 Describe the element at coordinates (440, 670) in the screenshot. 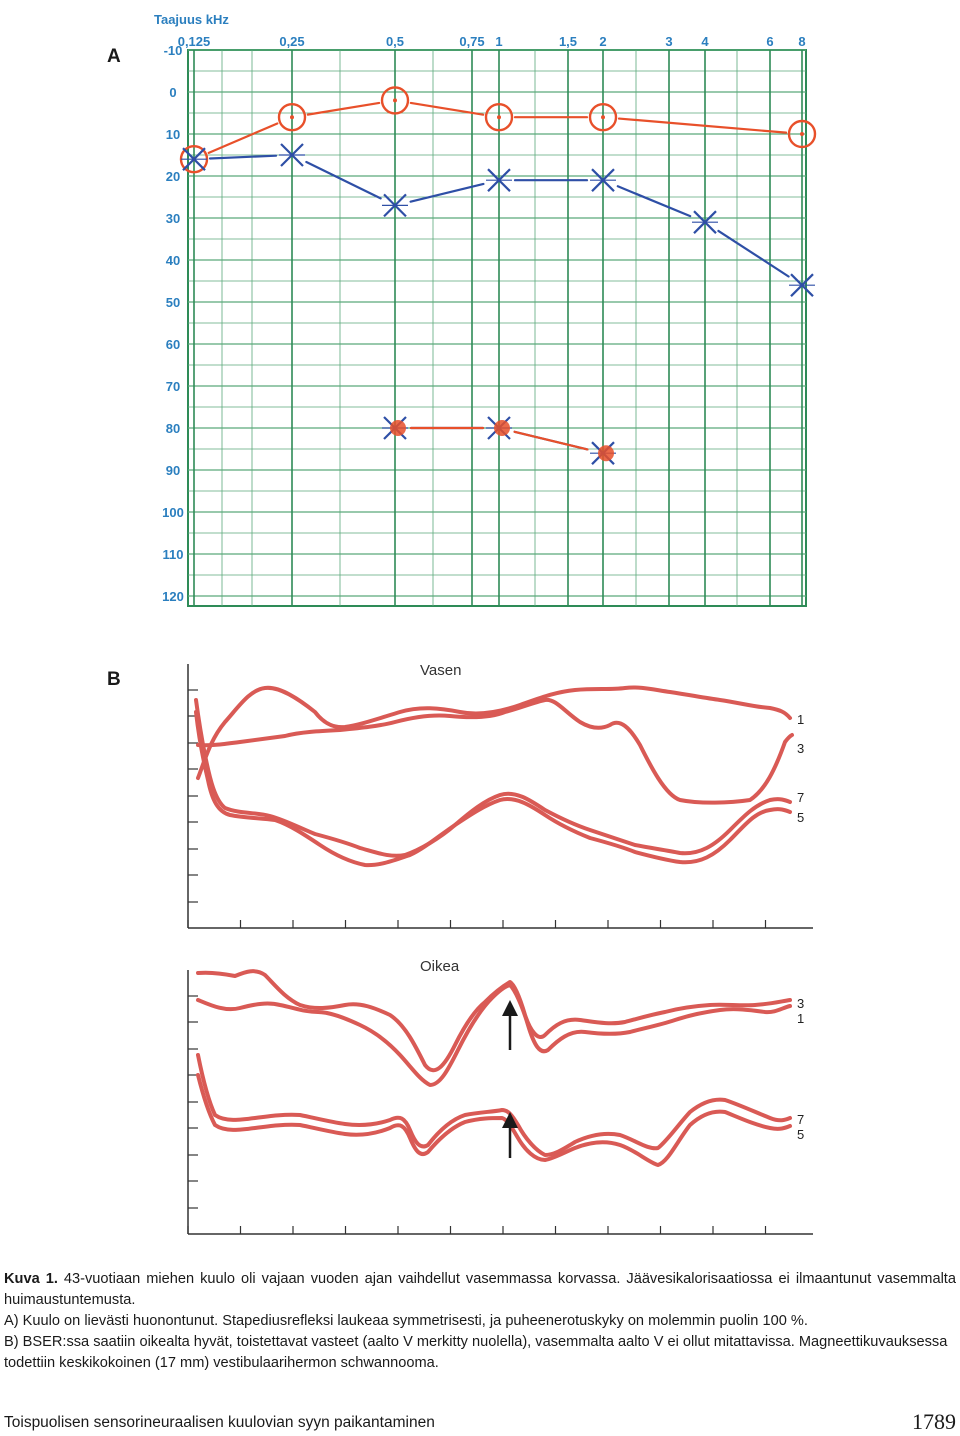

I see `left-ear-label: Vasen` at that location.